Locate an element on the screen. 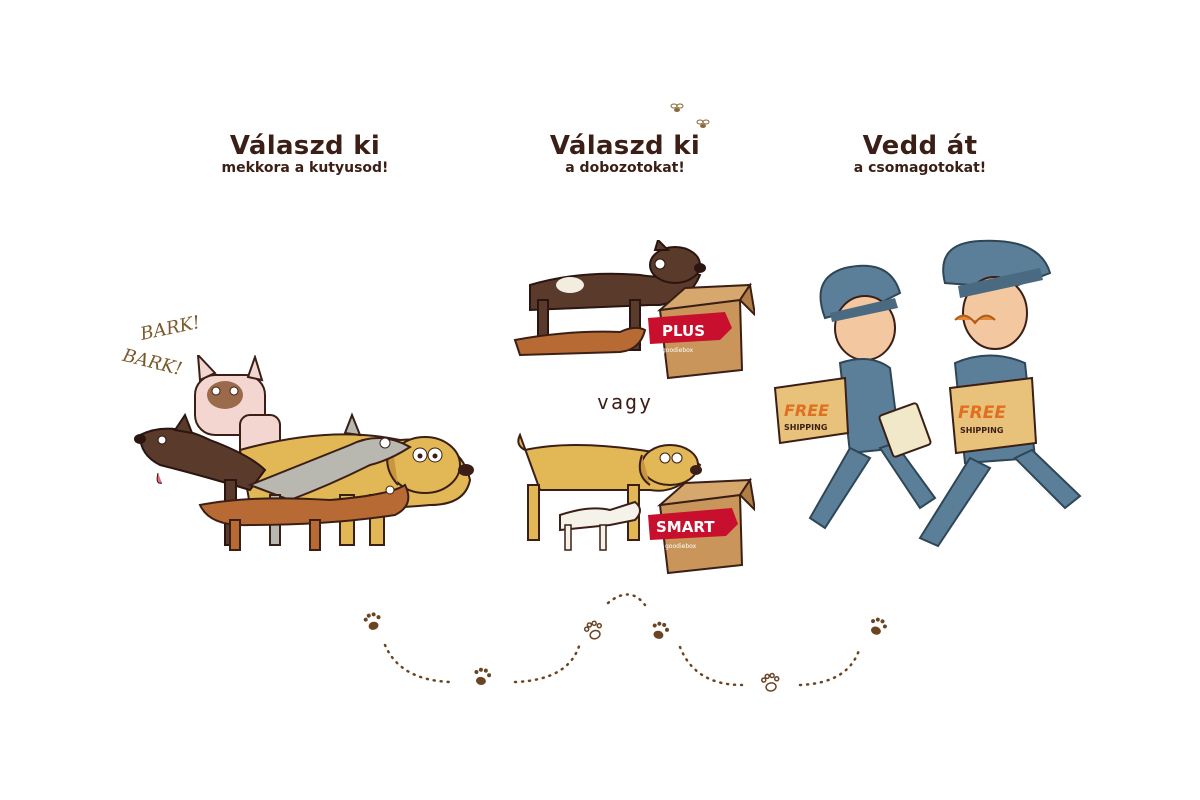 The image size is (1200, 800). clipboard is located at coordinates (905, 430).